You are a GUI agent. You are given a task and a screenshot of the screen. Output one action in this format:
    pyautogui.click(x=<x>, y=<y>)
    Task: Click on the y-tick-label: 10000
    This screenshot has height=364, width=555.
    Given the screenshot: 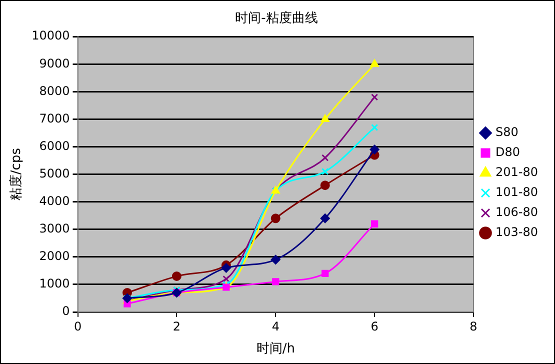 What is the action you would take?
    pyautogui.click(x=51, y=35)
    